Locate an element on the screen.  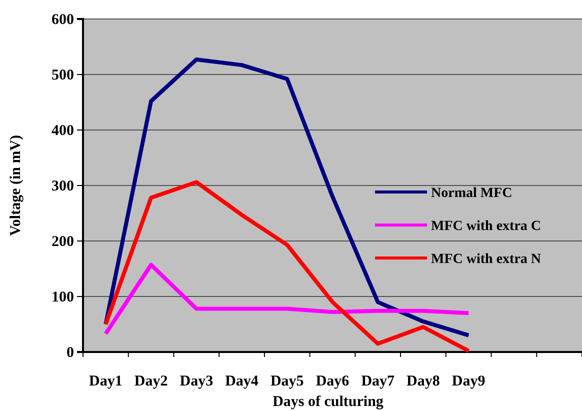
legend-label: MFC with extra N is located at coordinates (486, 259).